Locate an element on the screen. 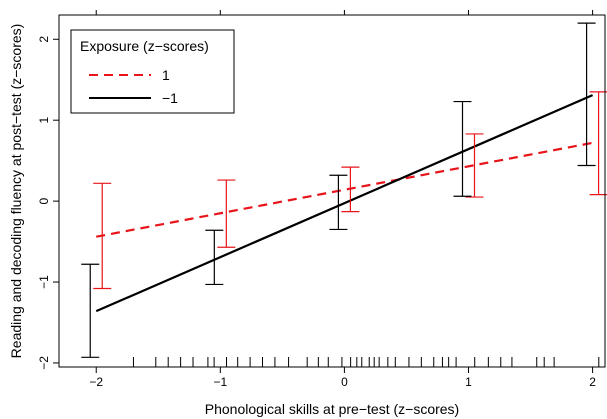 The height and width of the screenshot is (419, 607). x-tick-label: 2 is located at coordinates (592, 382).